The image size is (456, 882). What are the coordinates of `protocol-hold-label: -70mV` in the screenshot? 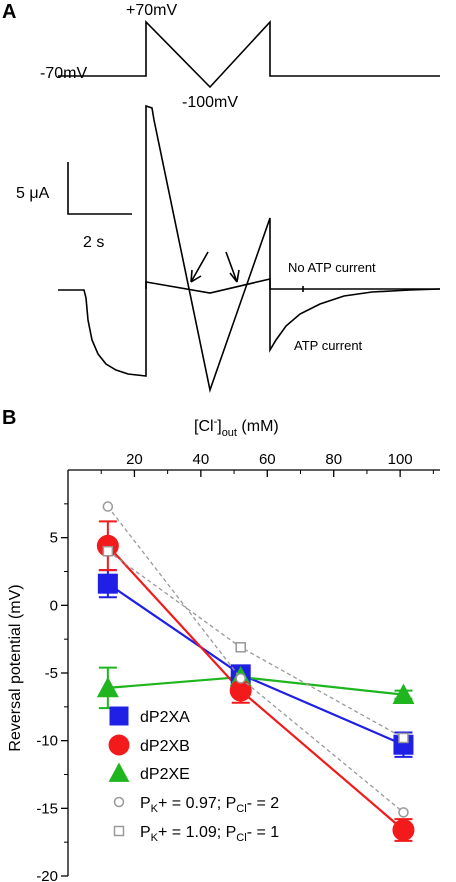 It's located at (63, 73).